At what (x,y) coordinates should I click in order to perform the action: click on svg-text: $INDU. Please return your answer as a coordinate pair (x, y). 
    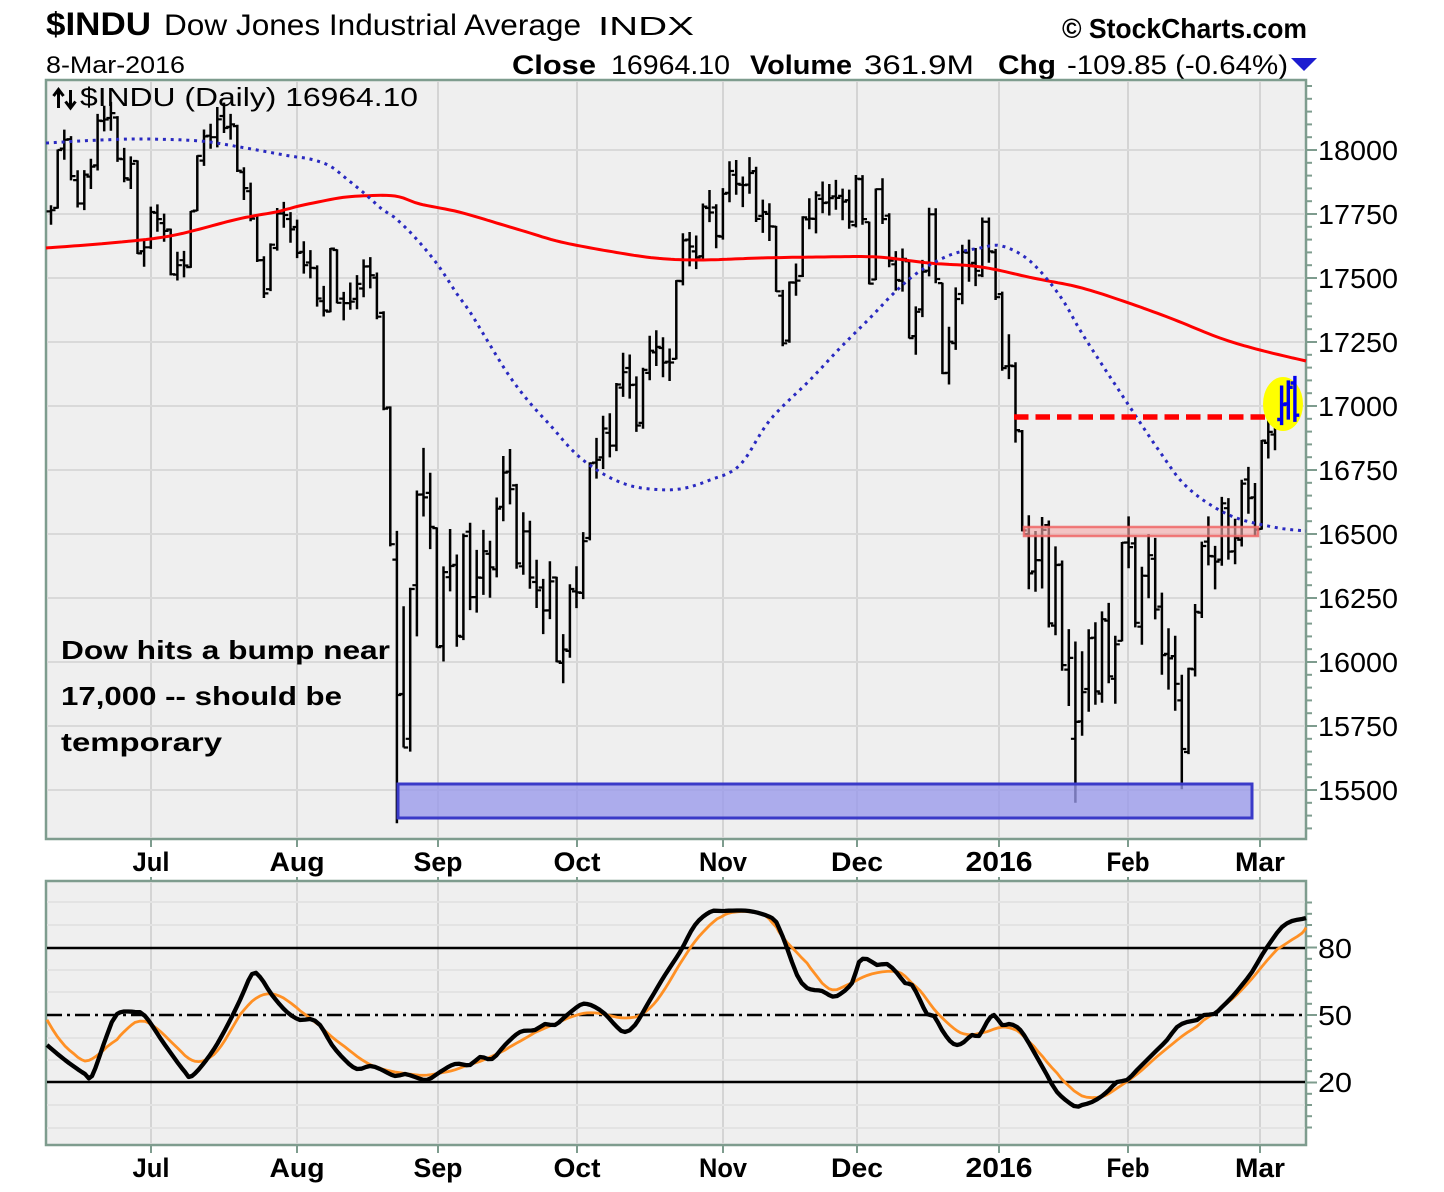
    Looking at the image, I should click on (98, 24).